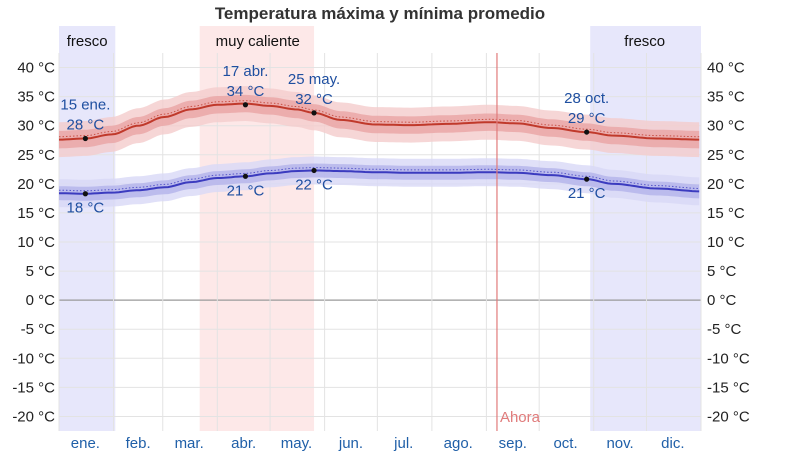 Image resolution: width=785 pixels, height=461 pixels. Describe the element at coordinates (726, 184) in the screenshot. I see `y-tick-right-20: 20 °C` at that location.